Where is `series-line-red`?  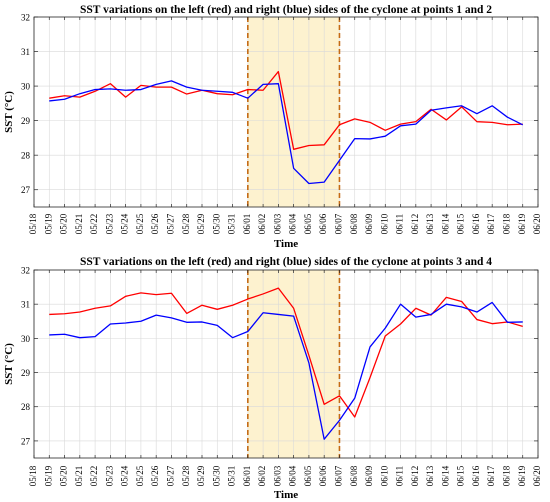 series-line-red is located at coordinates (286, 110).